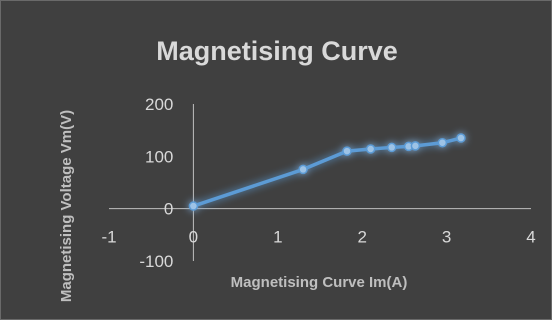  I want to click on y-axis-title: Magnetising Voltage Vm(V), so click(66, 206).